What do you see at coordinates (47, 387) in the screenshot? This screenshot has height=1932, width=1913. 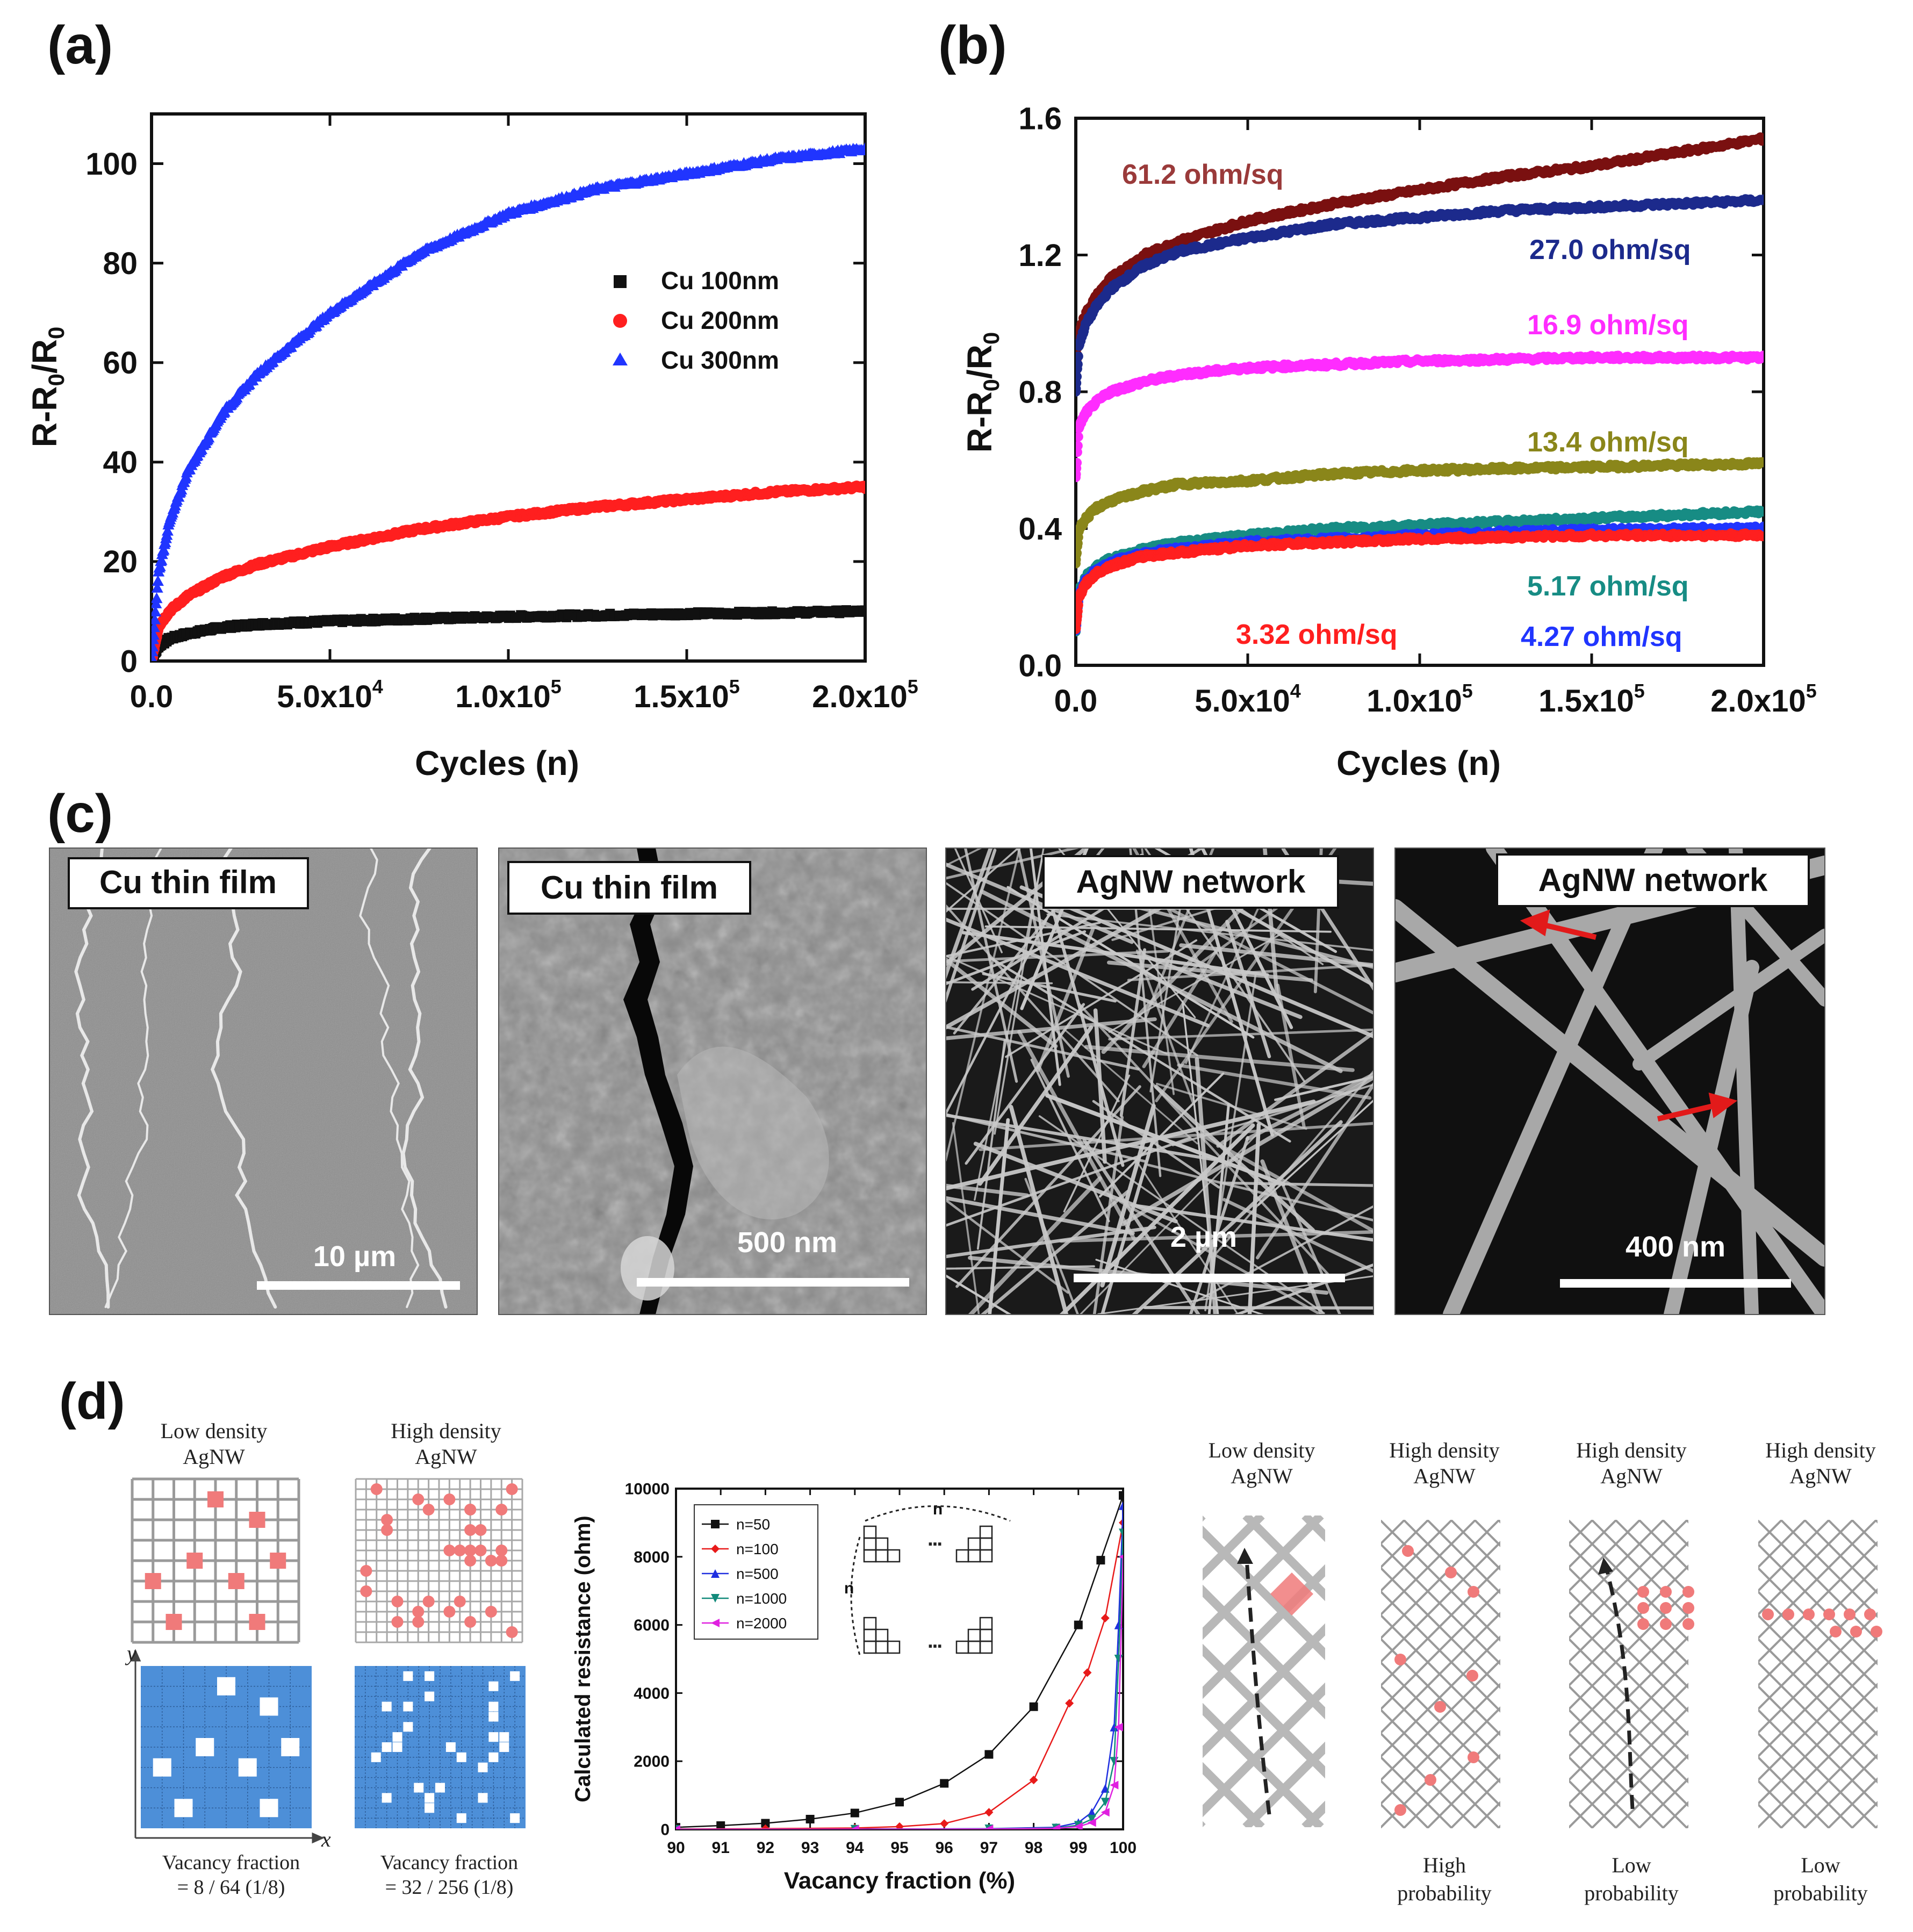 I see `chart-a-ylabel: R-R0/R0` at bounding box center [47, 387].